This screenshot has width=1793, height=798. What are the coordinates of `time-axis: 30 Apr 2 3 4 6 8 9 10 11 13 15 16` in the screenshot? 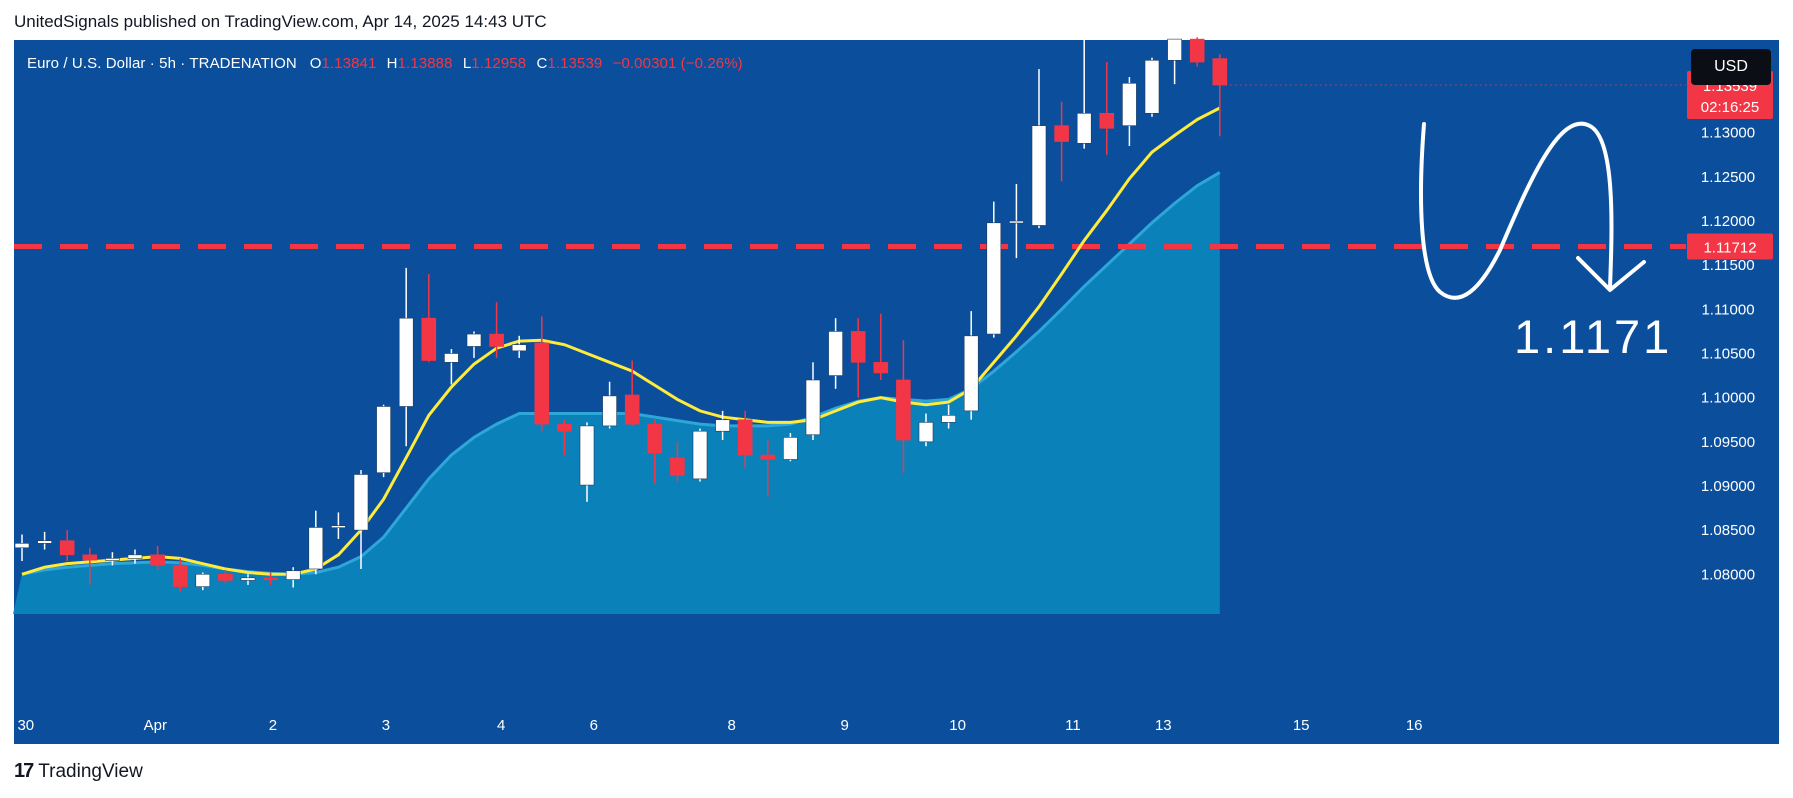 It's located at (719, 725).